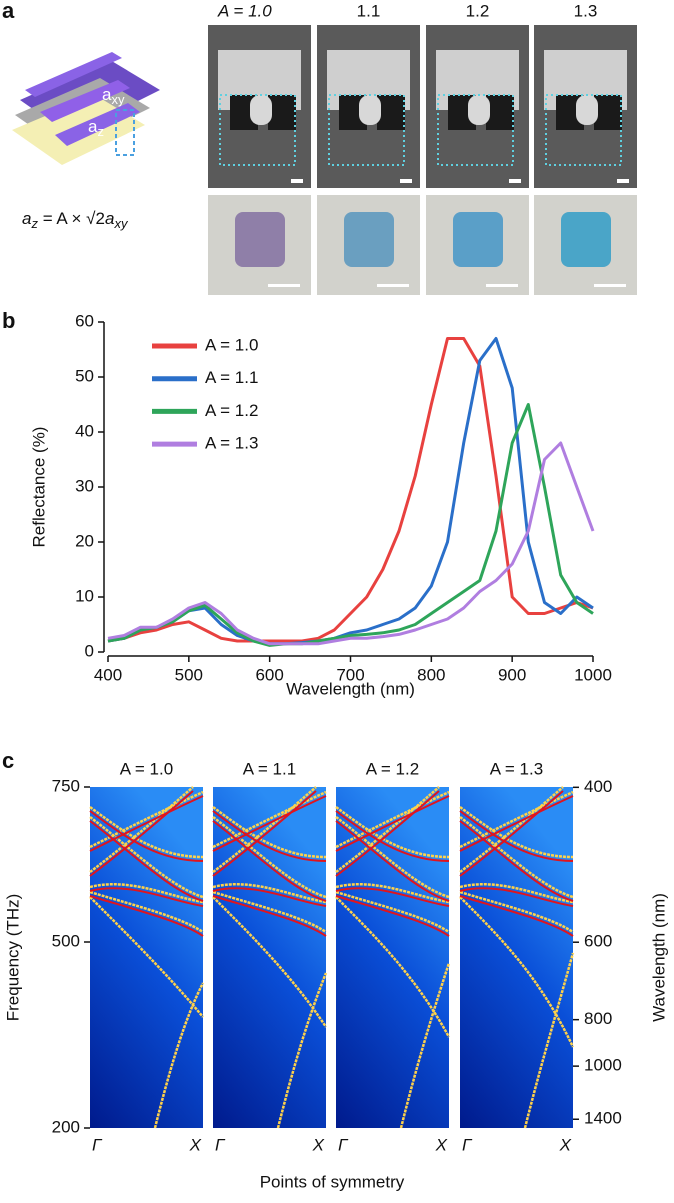 The width and height of the screenshot is (674, 1203). What do you see at coordinates (8, 11) in the screenshot?
I see `panel-label: a` at bounding box center [8, 11].